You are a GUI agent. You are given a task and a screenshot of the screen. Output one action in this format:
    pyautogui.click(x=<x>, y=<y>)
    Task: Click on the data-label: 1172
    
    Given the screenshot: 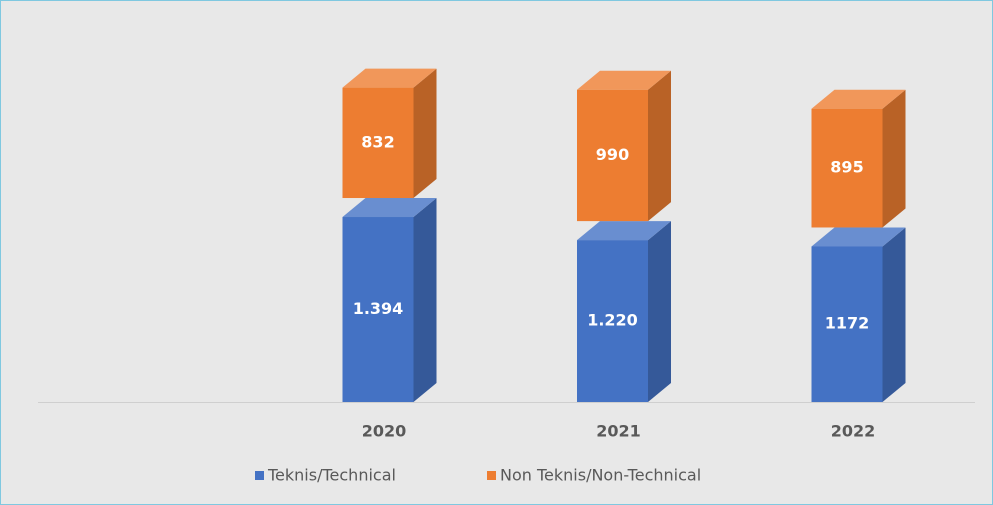 What is the action you would take?
    pyautogui.click(x=847, y=323)
    